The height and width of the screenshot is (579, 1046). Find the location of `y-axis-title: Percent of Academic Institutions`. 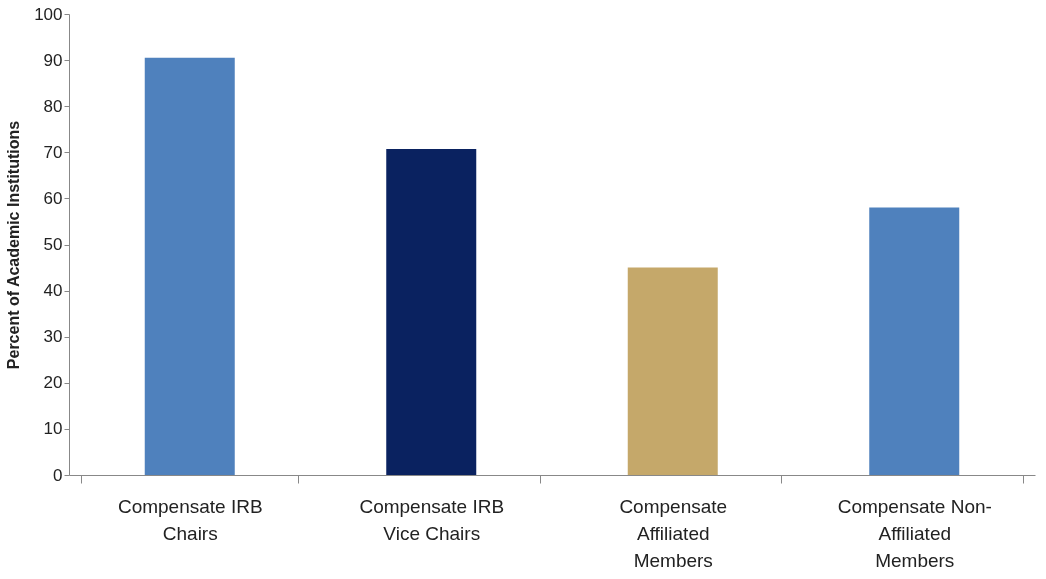

y-axis-title: Percent of Academic Institutions is located at coordinates (14, 245).